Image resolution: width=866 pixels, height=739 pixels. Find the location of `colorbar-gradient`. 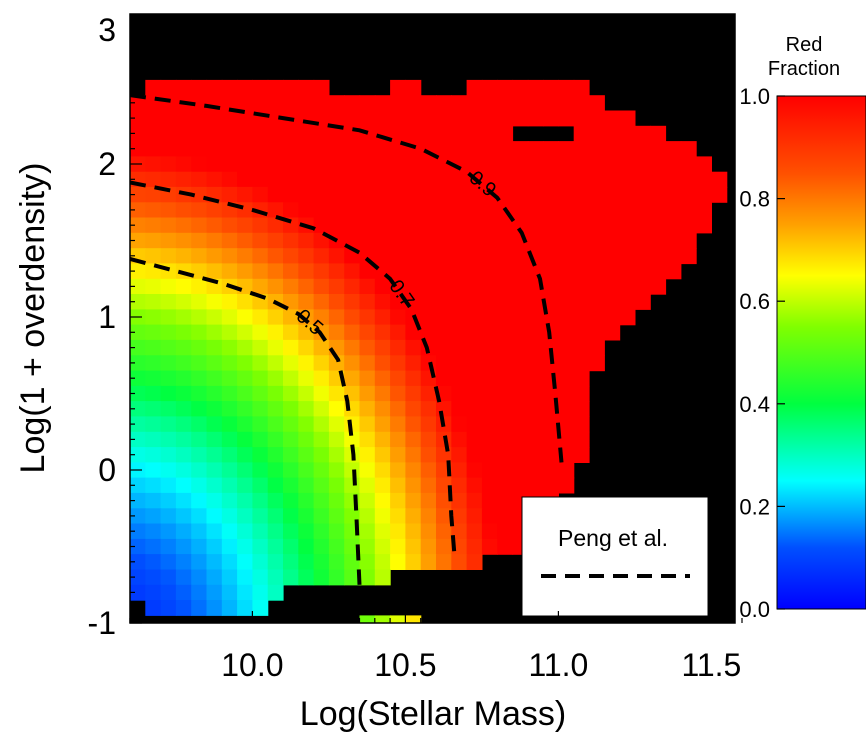

colorbar-gradient is located at coordinates (821, 352).